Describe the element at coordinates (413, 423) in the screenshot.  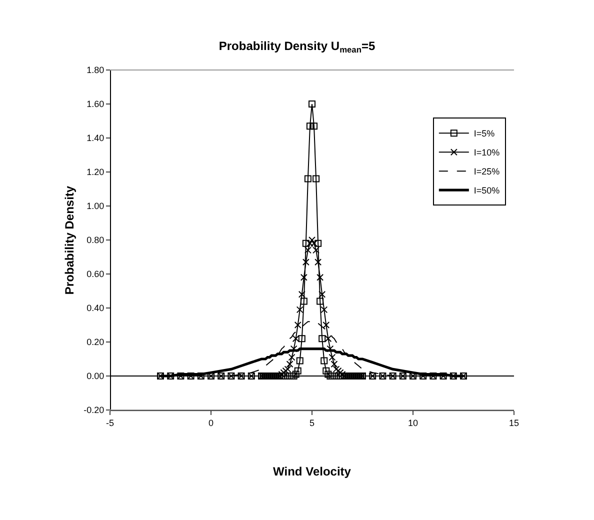
I see `x-tick-label: 10` at that location.